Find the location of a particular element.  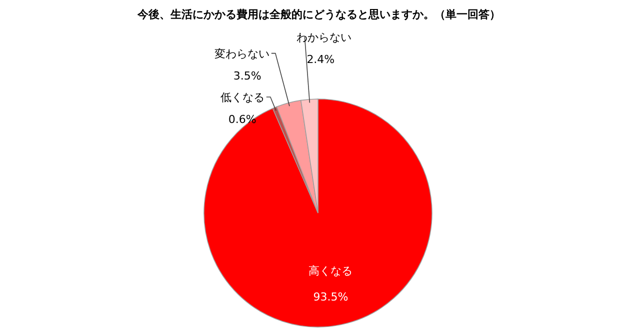

data-label: 2.4% is located at coordinates (320, 59).